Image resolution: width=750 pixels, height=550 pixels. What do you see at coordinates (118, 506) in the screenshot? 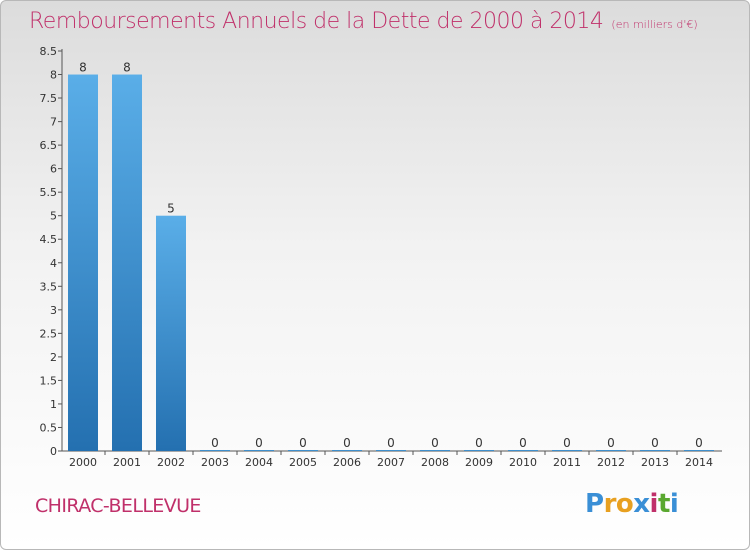
I see `place-name: CHIRAC-BELLEVUE` at bounding box center [118, 506].